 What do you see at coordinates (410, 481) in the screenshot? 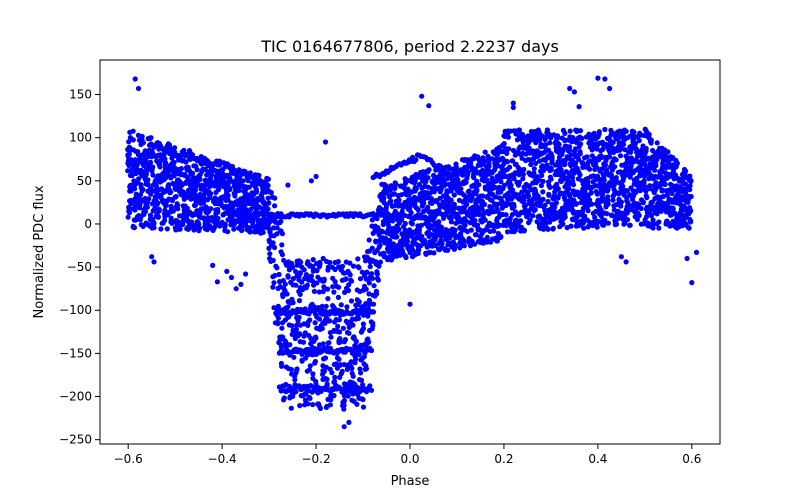
I see `x-axis-label: Phase` at bounding box center [410, 481].